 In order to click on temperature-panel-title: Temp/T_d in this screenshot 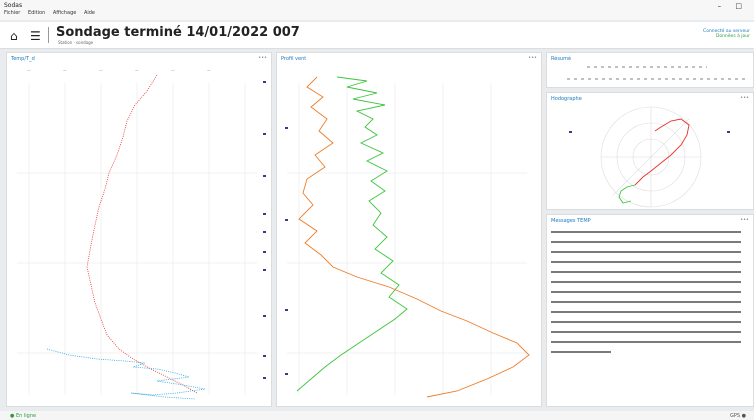, I will do `click(23, 59)`.